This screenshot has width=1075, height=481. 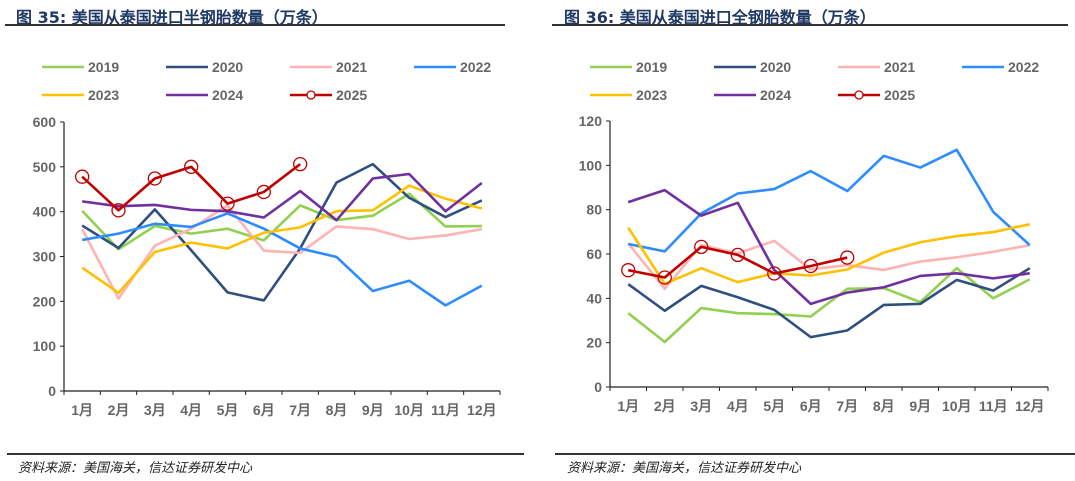 I want to click on chart-36-title: 图 36: 美国从泰国进口全钢胎数量（万条）, so click(x=720, y=17).